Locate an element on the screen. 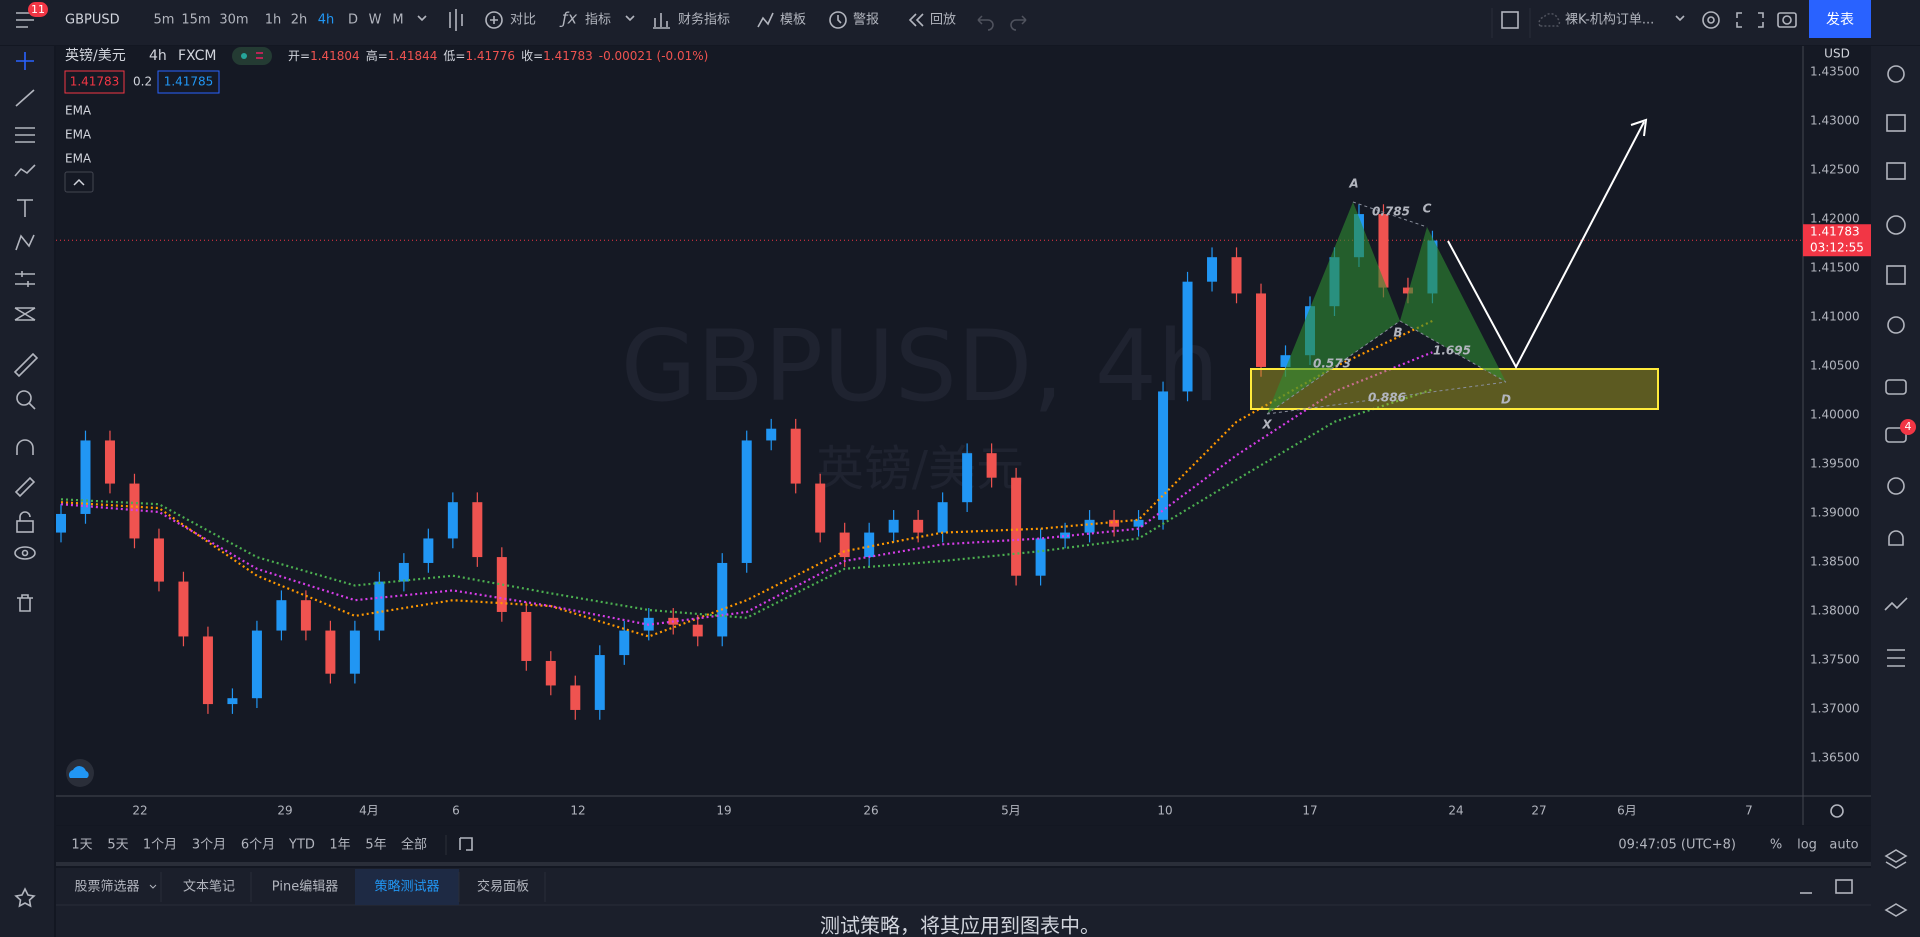 This screenshot has width=1920, height=937. axis-settings is located at coordinates (1837, 811).